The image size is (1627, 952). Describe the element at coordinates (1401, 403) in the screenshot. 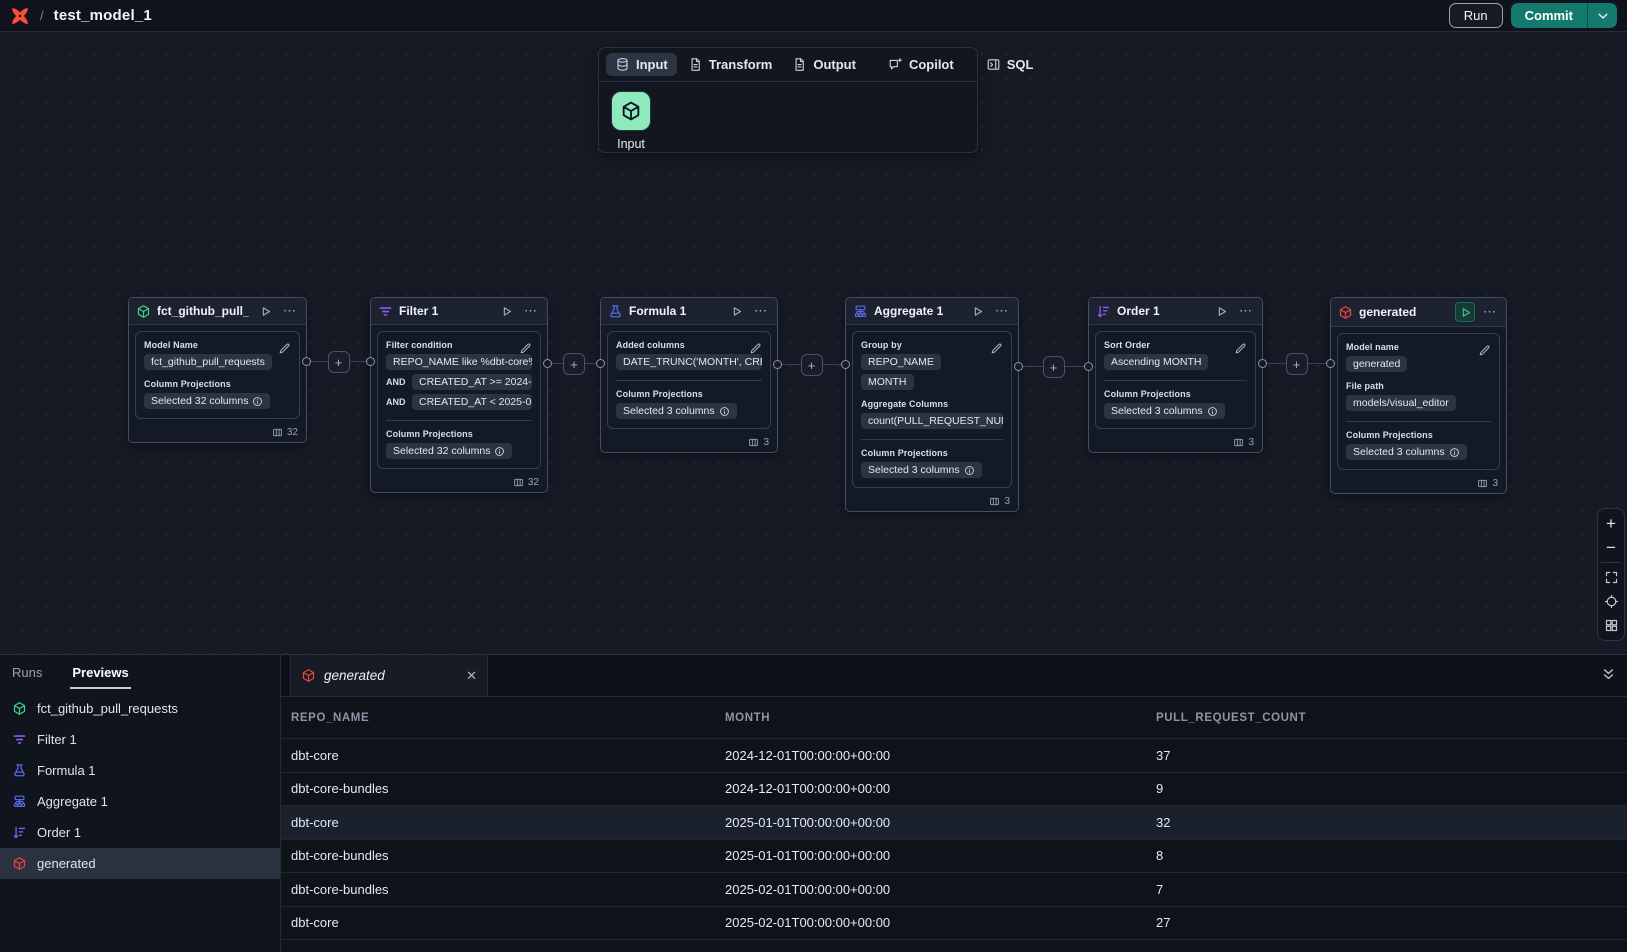

I see `value-pill: models/visual_editor` at that location.